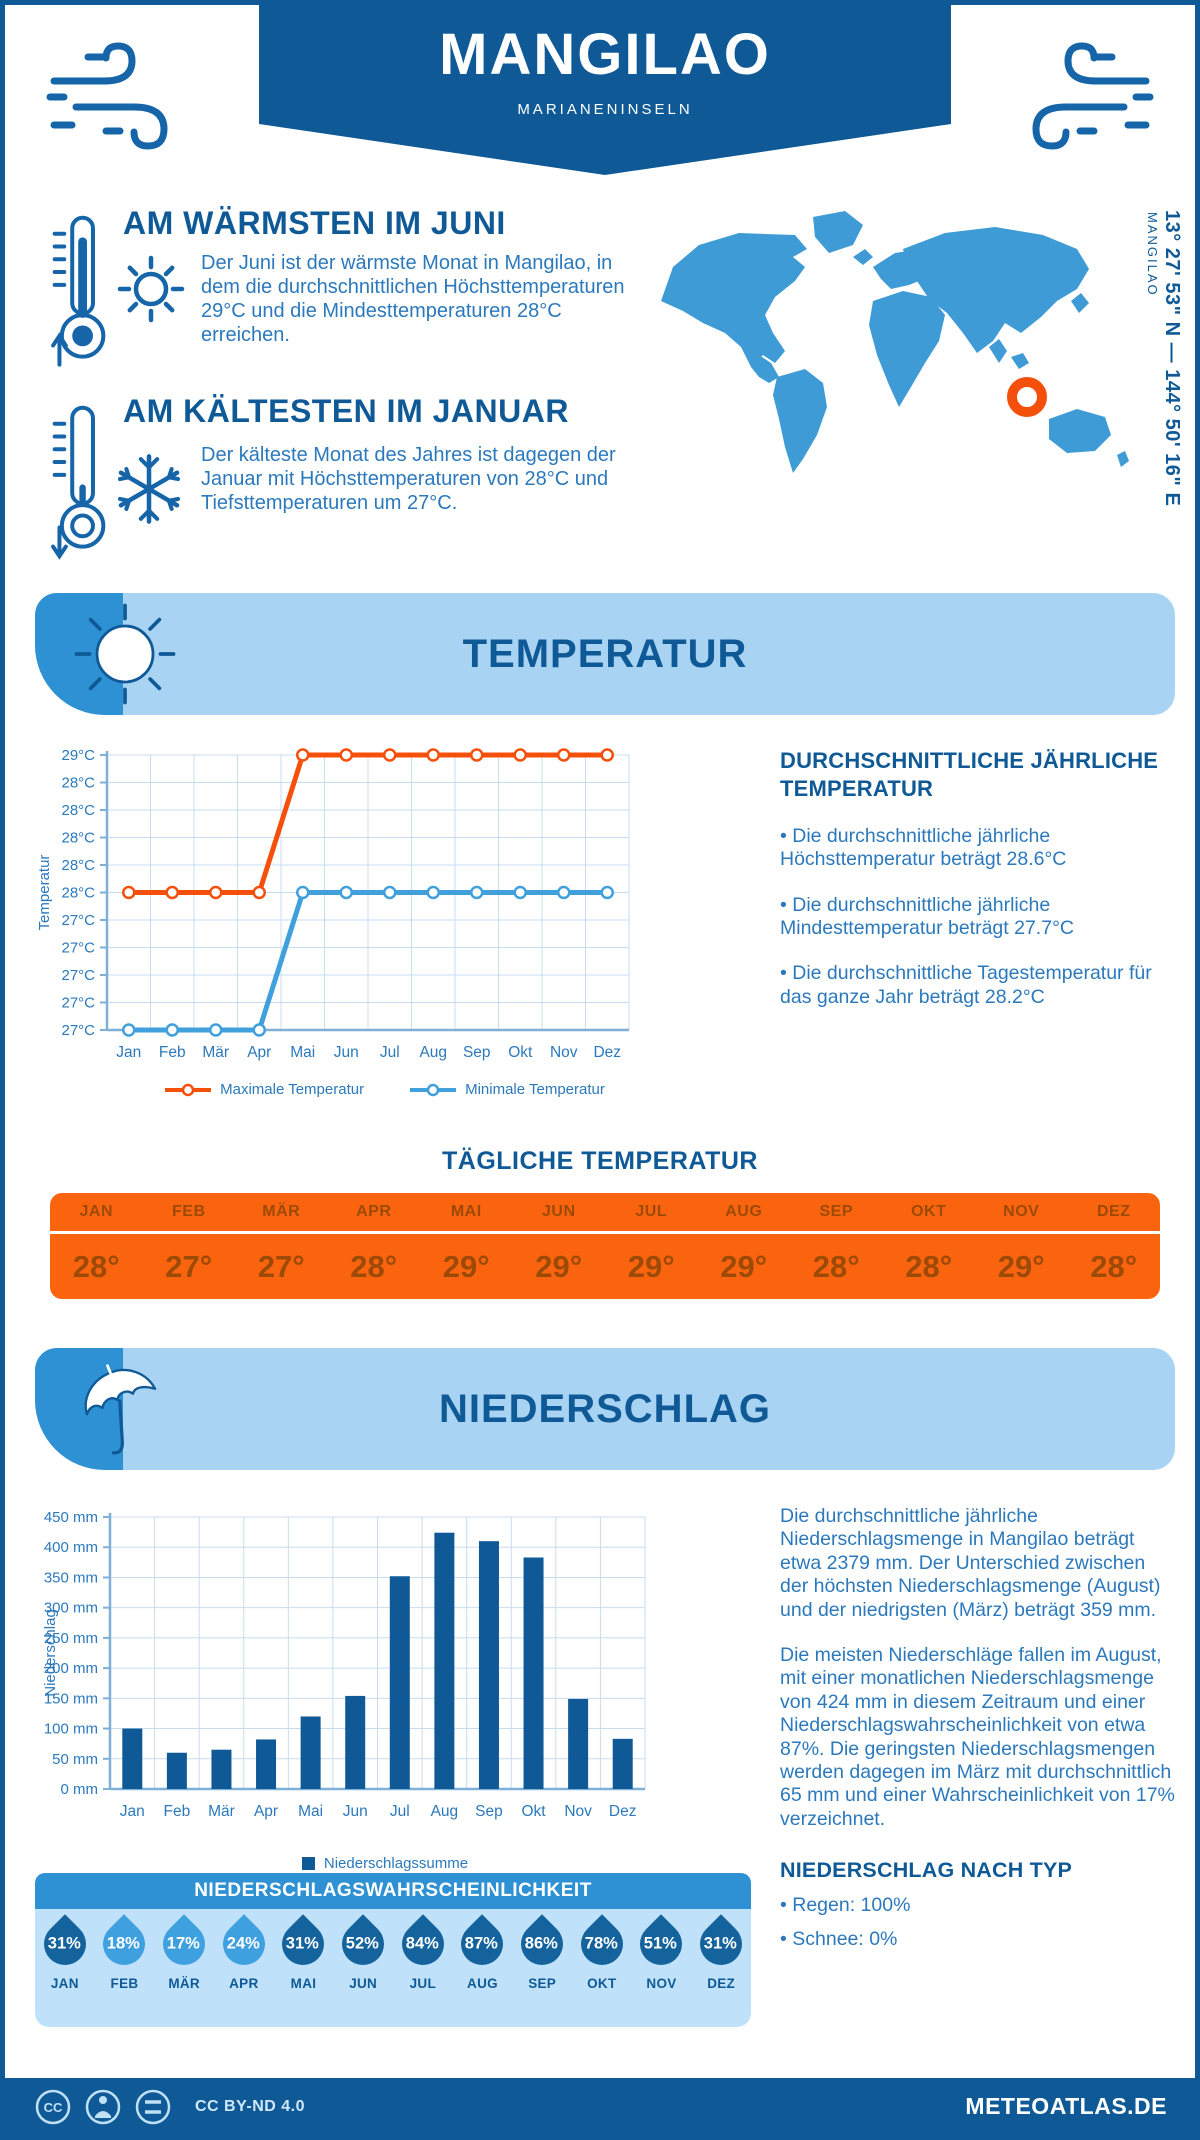  What do you see at coordinates (1027, 397) in the screenshot?
I see `location-marker` at bounding box center [1027, 397].